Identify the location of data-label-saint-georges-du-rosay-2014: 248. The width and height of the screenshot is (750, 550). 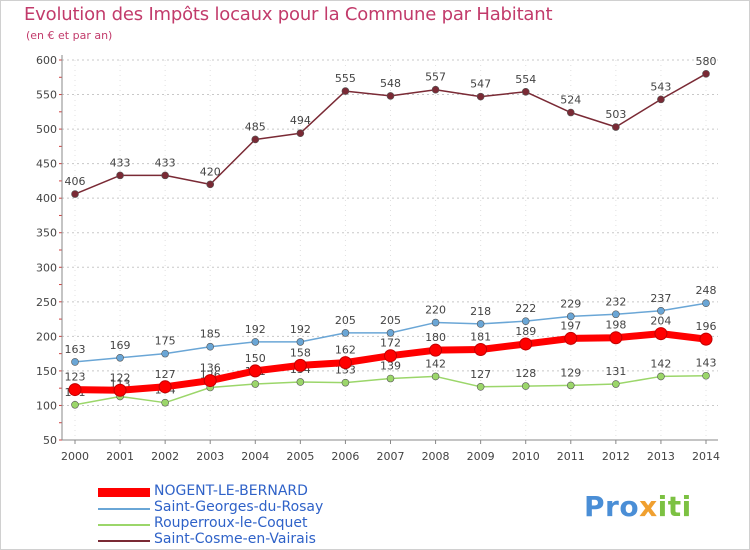
(706, 290).